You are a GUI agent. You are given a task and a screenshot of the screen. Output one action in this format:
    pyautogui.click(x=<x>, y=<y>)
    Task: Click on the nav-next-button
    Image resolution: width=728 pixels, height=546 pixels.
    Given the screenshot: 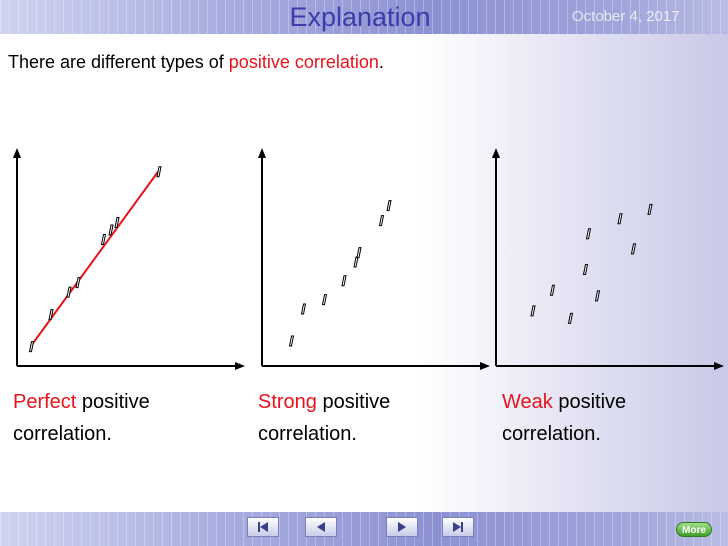 What is the action you would take?
    pyautogui.click(x=402, y=527)
    